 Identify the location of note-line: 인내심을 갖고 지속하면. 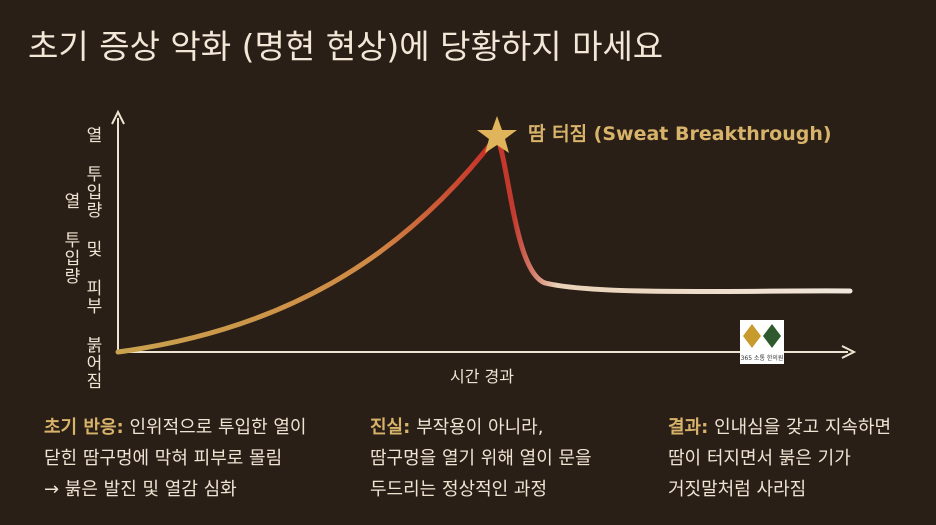
(803, 427).